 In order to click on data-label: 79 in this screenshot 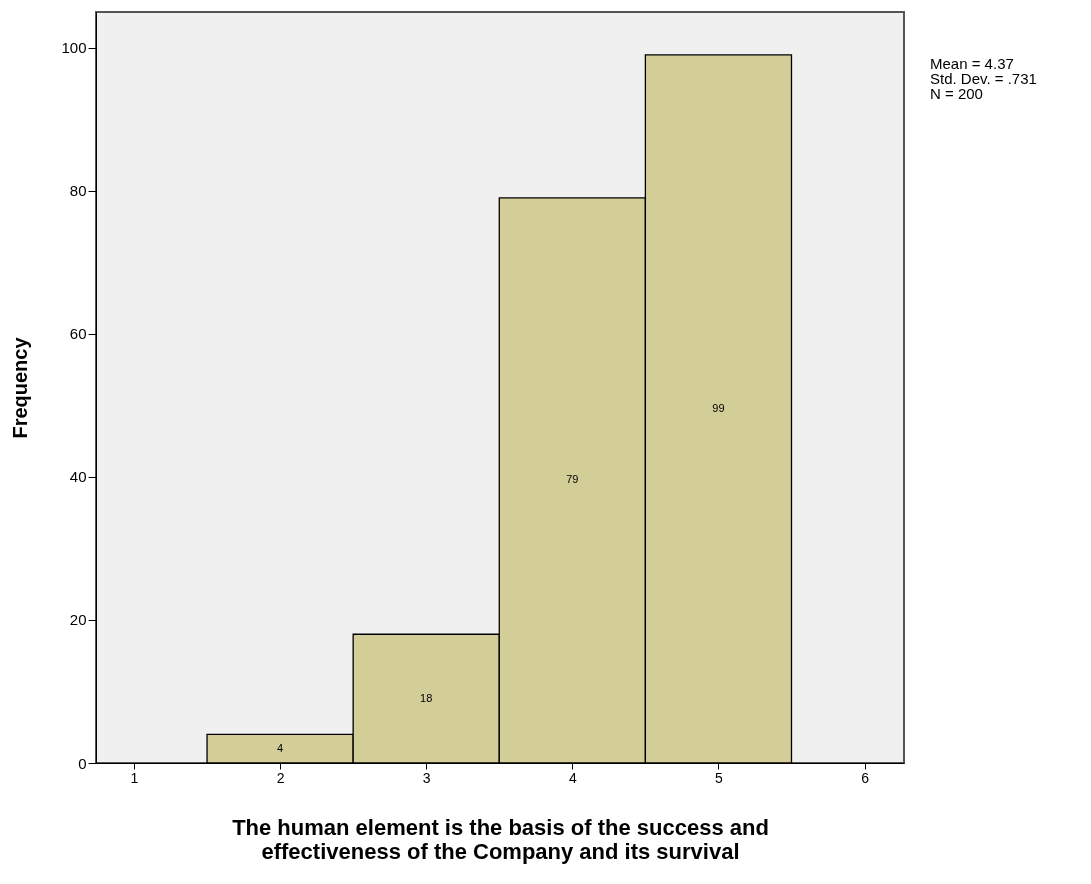, I will do `click(572, 479)`.